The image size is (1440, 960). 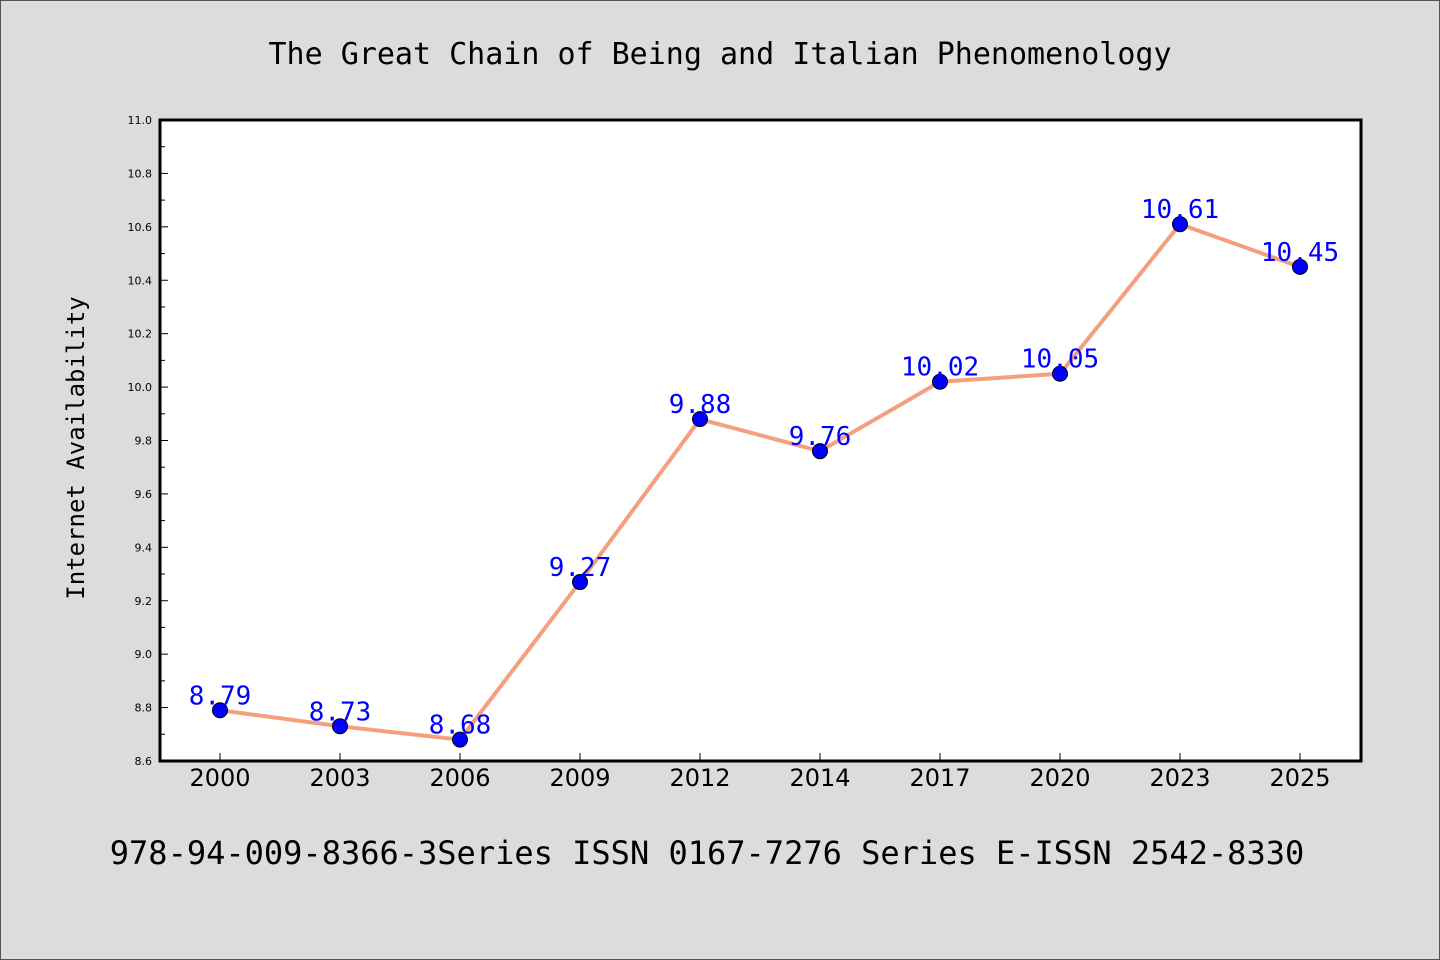 What do you see at coordinates (144, 494) in the screenshot?
I see `y-tick-label: 9.6` at bounding box center [144, 494].